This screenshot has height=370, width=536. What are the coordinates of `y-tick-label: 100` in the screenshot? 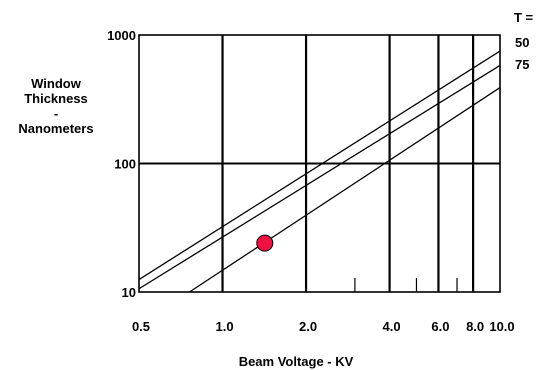 It's located at (125, 164).